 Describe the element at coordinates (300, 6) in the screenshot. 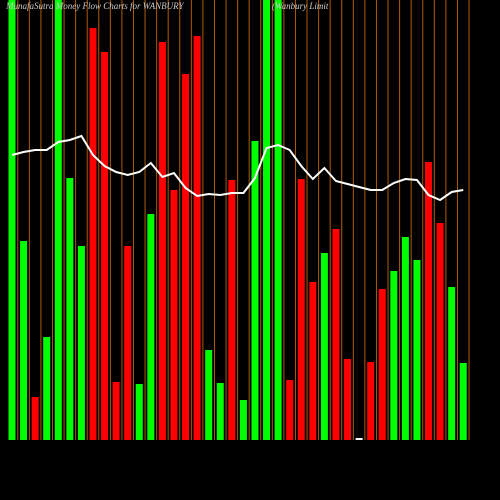

I see `chart-subtitle: (Wanbury Limit` at that location.